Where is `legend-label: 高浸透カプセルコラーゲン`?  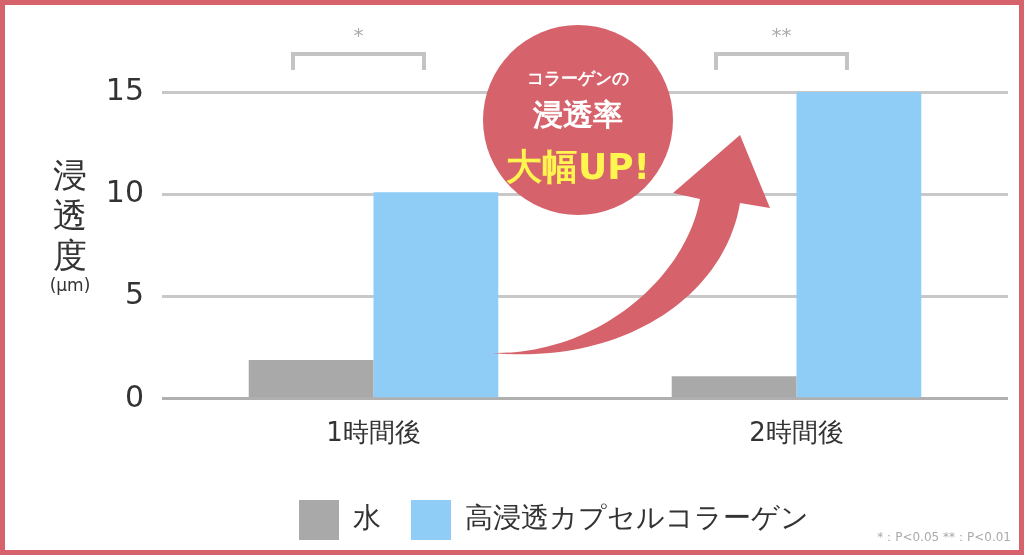
legend-label: 高浸透カプセルコラーゲン is located at coordinates (637, 518).